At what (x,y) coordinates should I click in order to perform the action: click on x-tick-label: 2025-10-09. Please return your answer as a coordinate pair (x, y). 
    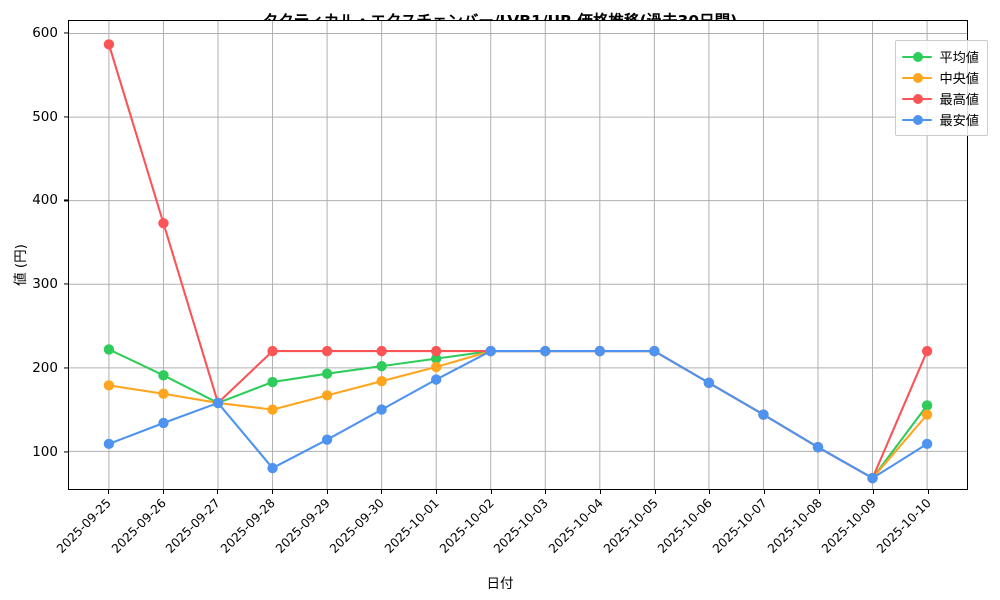
    Looking at the image, I should click on (849, 526).